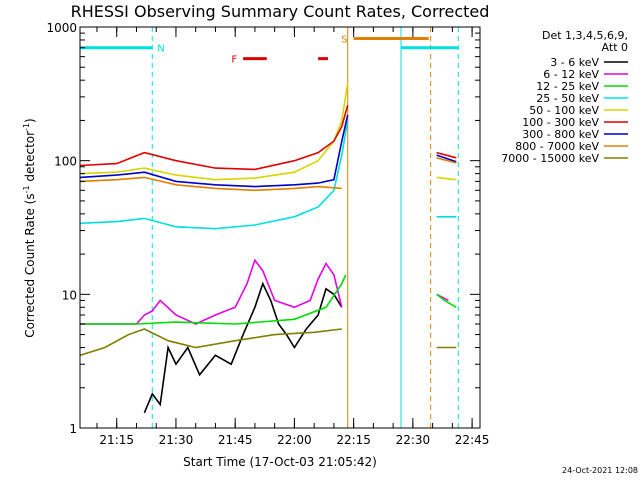  What do you see at coordinates (26, 127) in the screenshot?
I see `y-axis-label-sup2: -1` at bounding box center [26, 127].